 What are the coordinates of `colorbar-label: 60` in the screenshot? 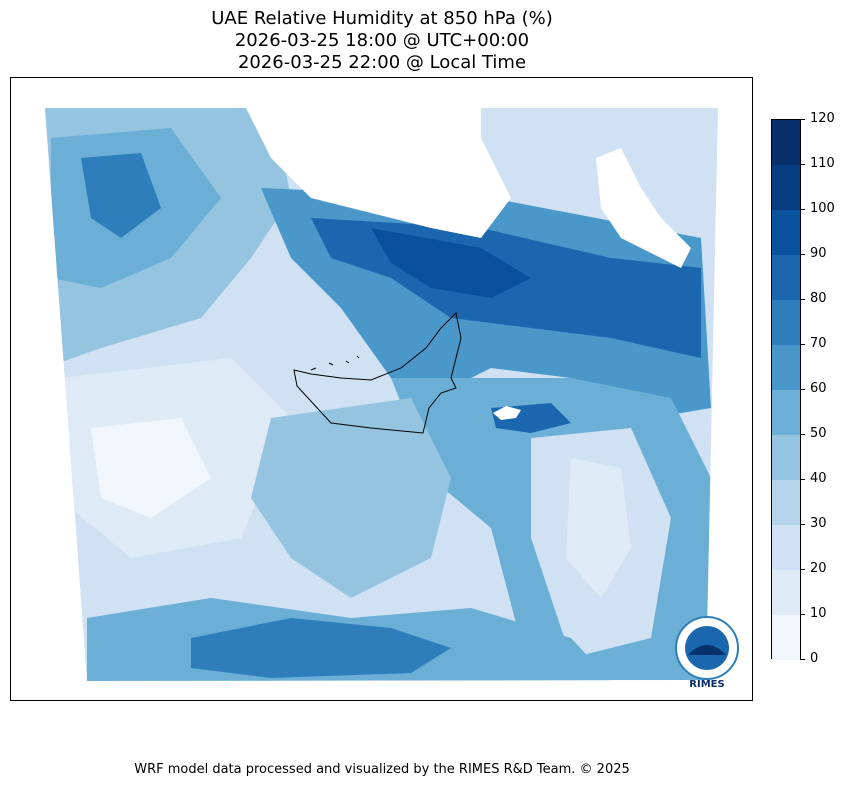 It's located at (818, 388).